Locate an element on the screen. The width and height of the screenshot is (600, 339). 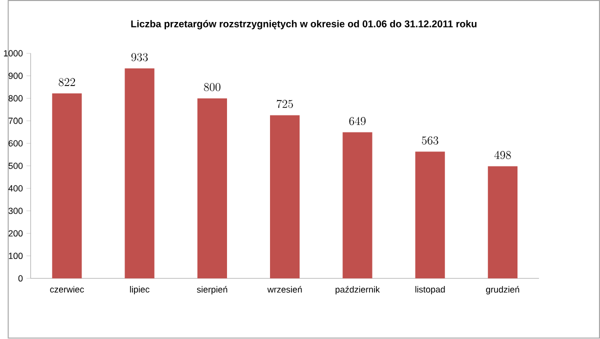
data-label: 498 is located at coordinates (502, 155).